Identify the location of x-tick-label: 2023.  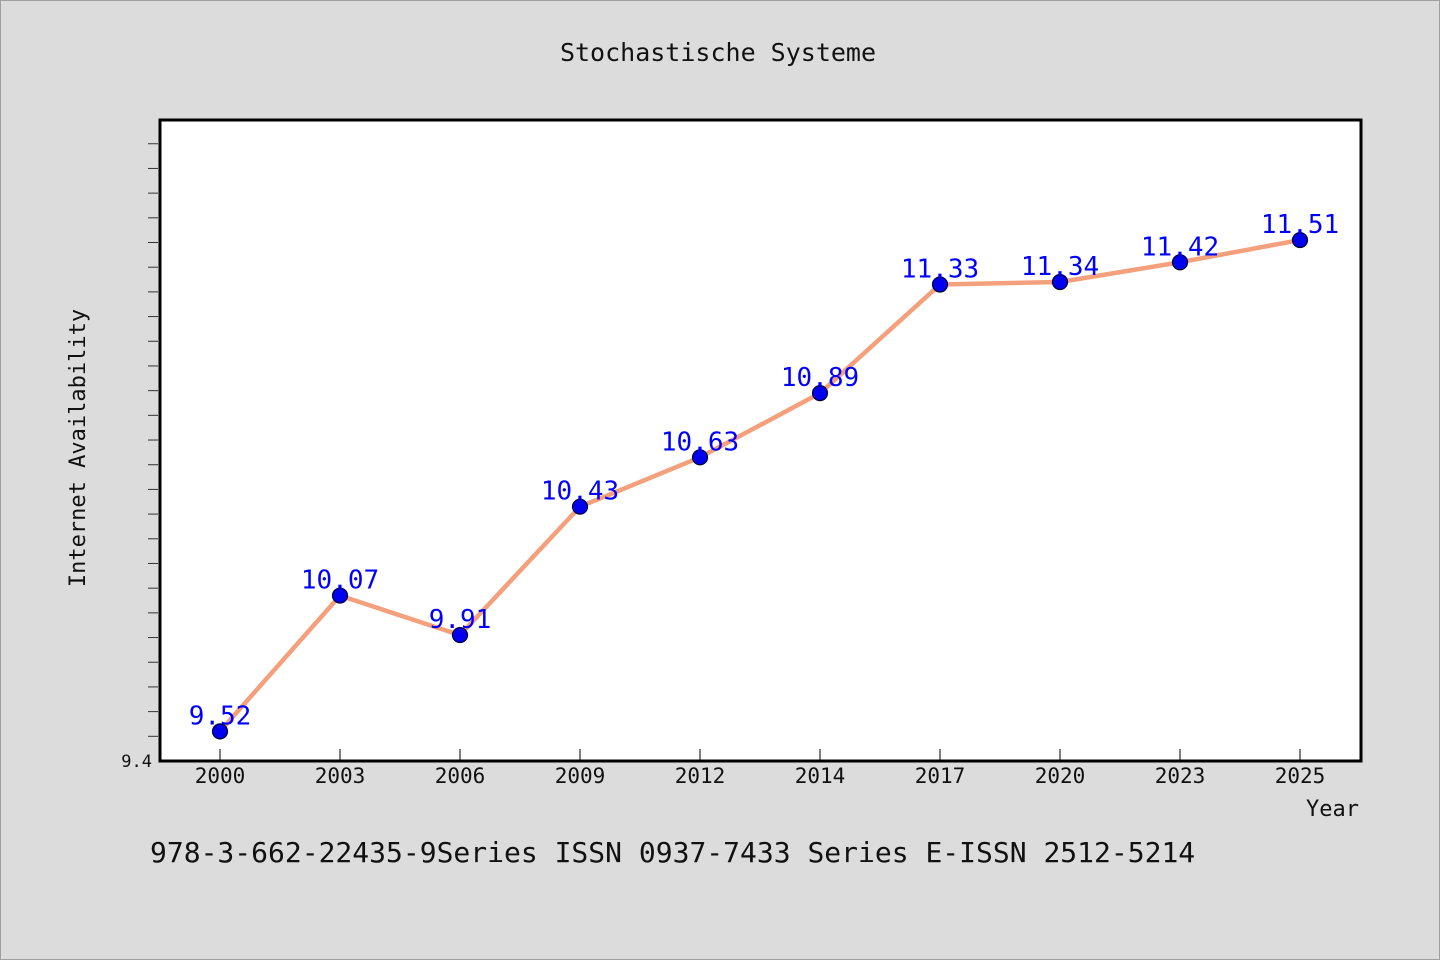
(1180, 776).